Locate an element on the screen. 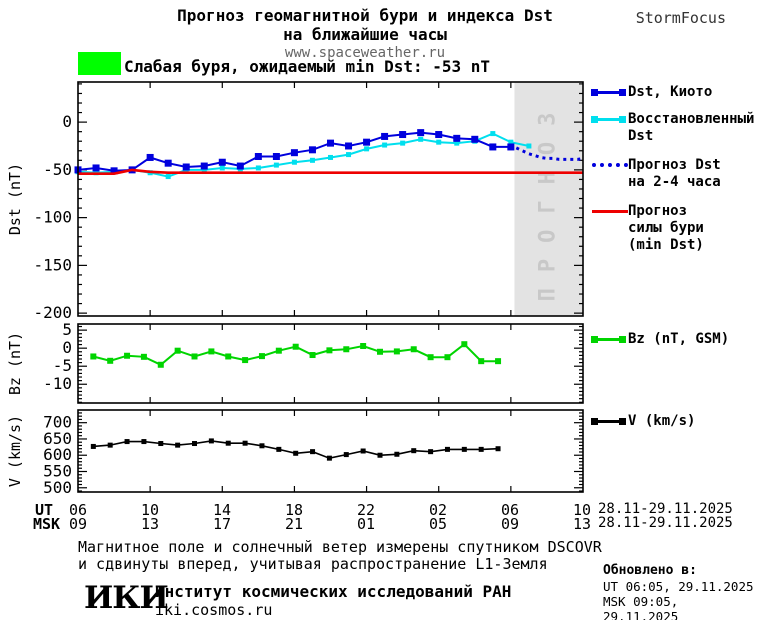 The width and height of the screenshot is (760, 620). y-tick-label: 650 is located at coordinates (57, 438).